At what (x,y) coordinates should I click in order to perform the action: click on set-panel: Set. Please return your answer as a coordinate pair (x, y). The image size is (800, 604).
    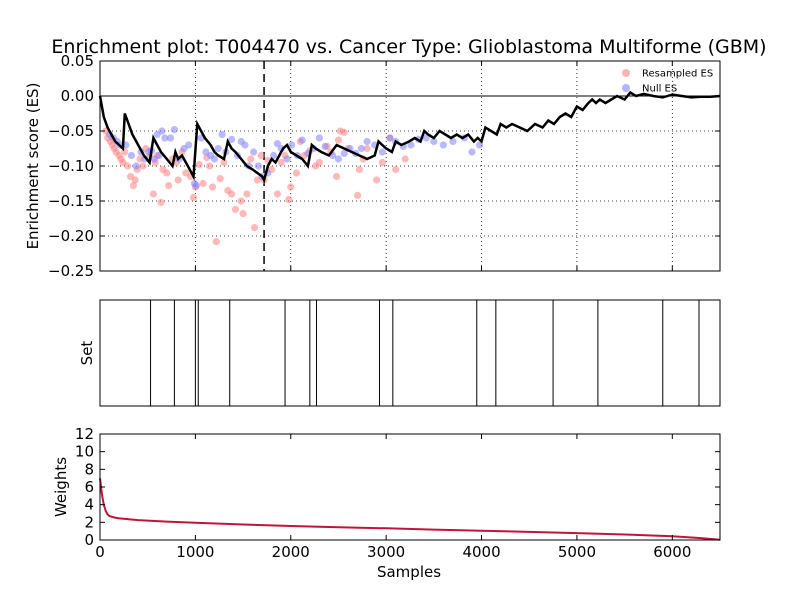
    Looking at the image, I should click on (399, 353).